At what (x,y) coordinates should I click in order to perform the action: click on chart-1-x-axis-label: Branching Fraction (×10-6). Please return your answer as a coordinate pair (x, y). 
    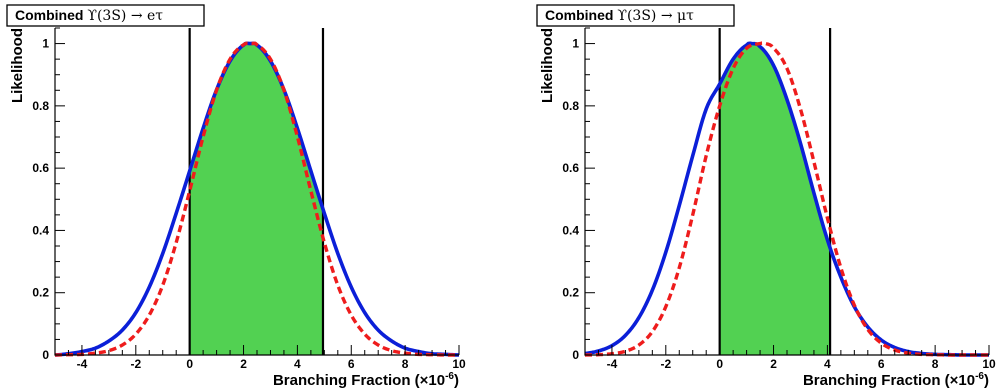
    Looking at the image, I should click on (366, 380).